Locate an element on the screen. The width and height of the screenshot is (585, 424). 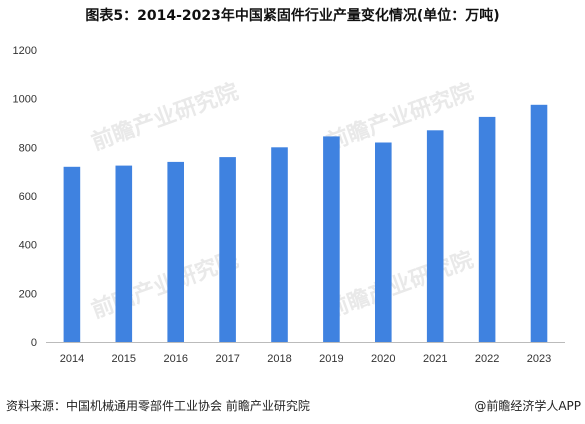
y-axis-ticks: 0 200 400 600 800 1000 1200 is located at coordinates (25, 197).